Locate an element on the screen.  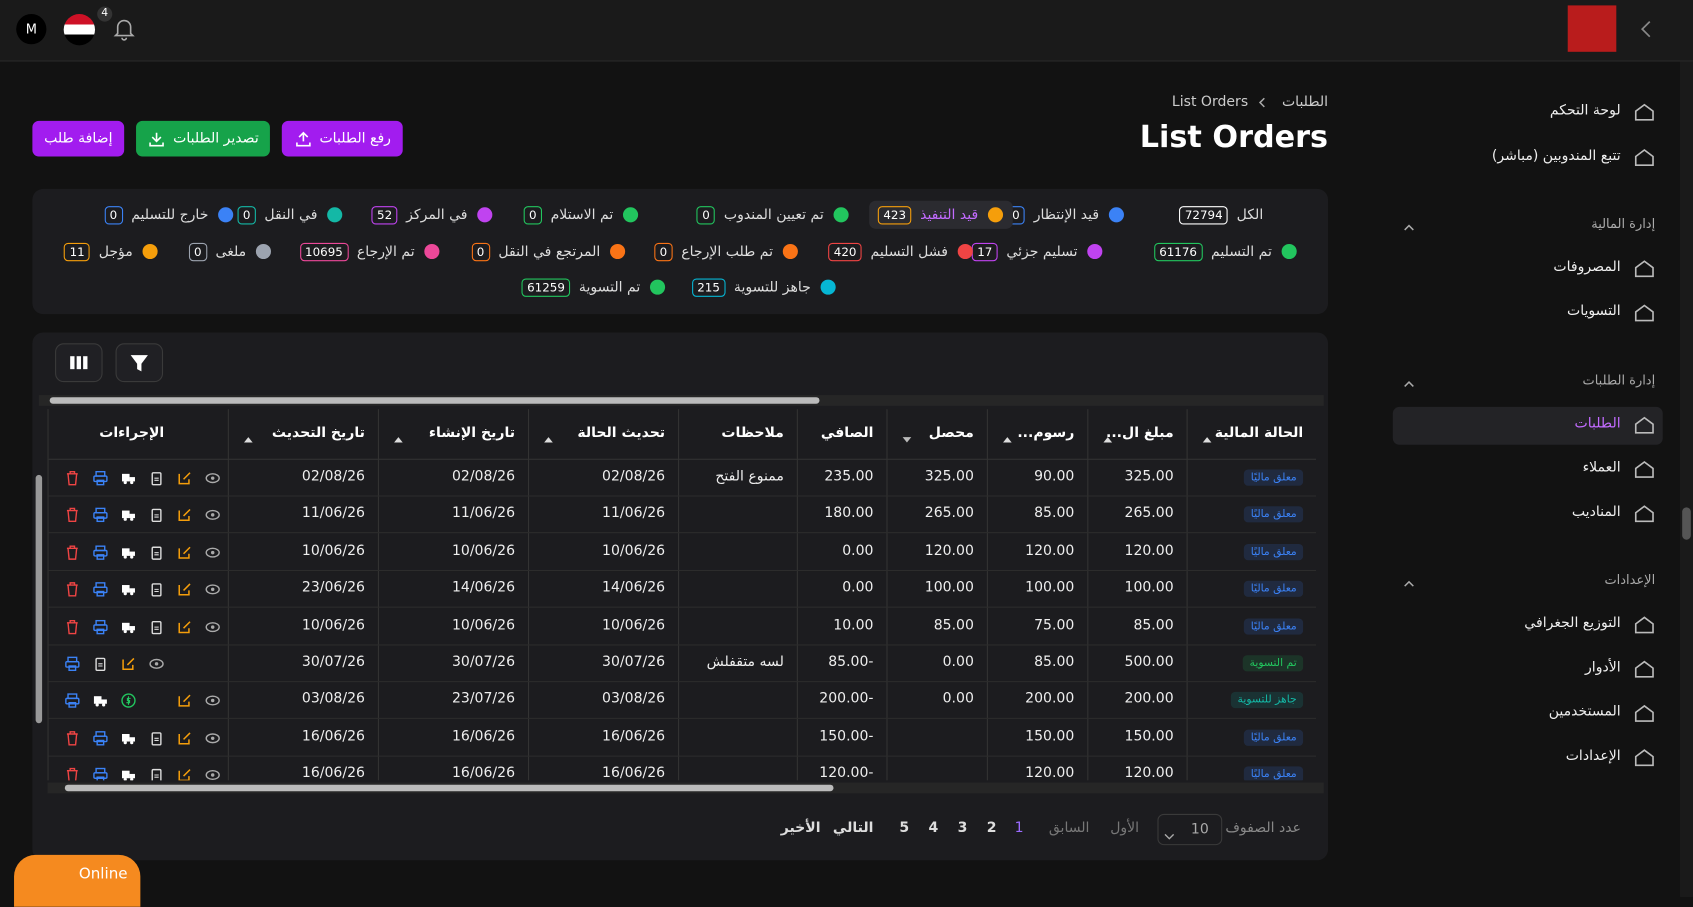
status-chip: قيد الإنتظار 0 is located at coordinates (1066, 215).